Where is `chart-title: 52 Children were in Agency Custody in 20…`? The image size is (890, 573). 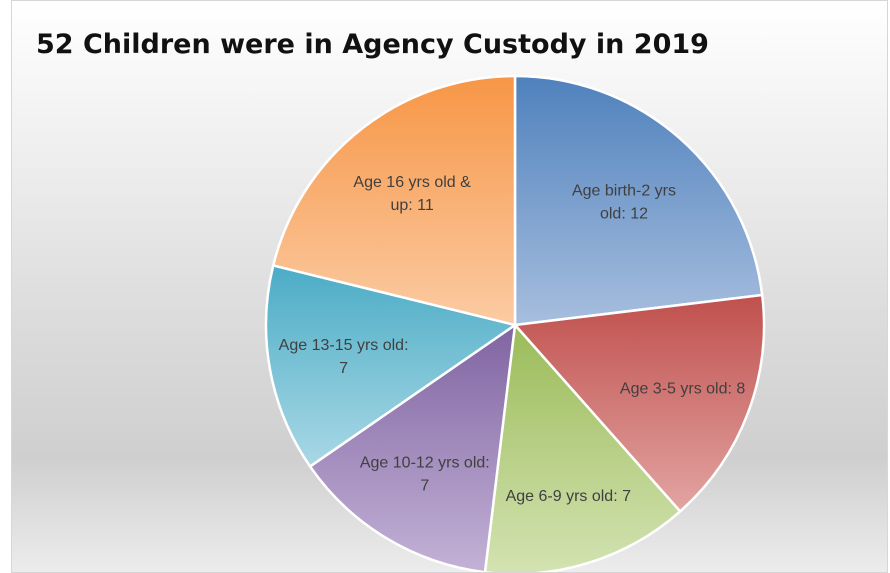
chart-title: 52 Children were in Agency Custody in 20… is located at coordinates (372, 44).